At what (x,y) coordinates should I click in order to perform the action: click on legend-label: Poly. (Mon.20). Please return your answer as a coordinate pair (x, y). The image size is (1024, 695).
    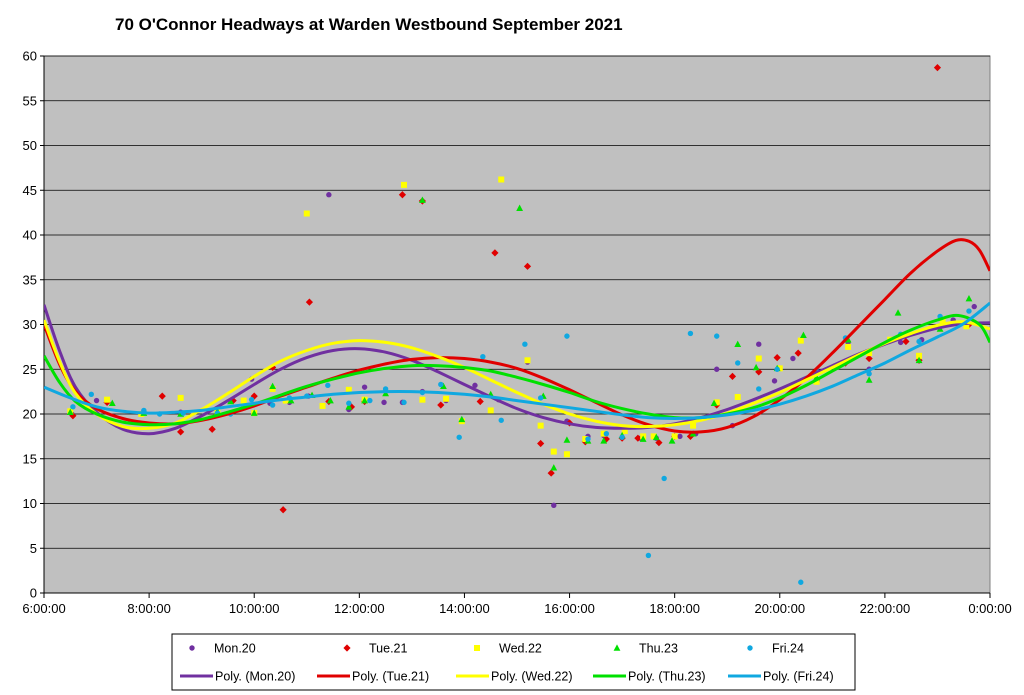
    Looking at the image, I should click on (255, 677).